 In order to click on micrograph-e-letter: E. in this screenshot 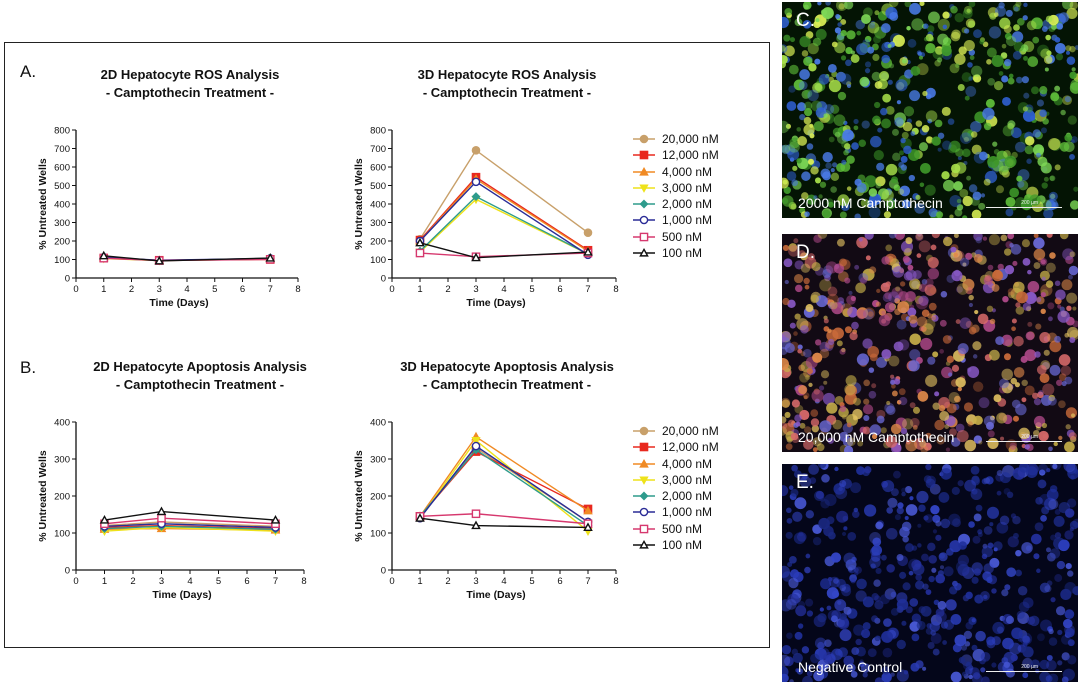, I will do `click(805, 482)`.